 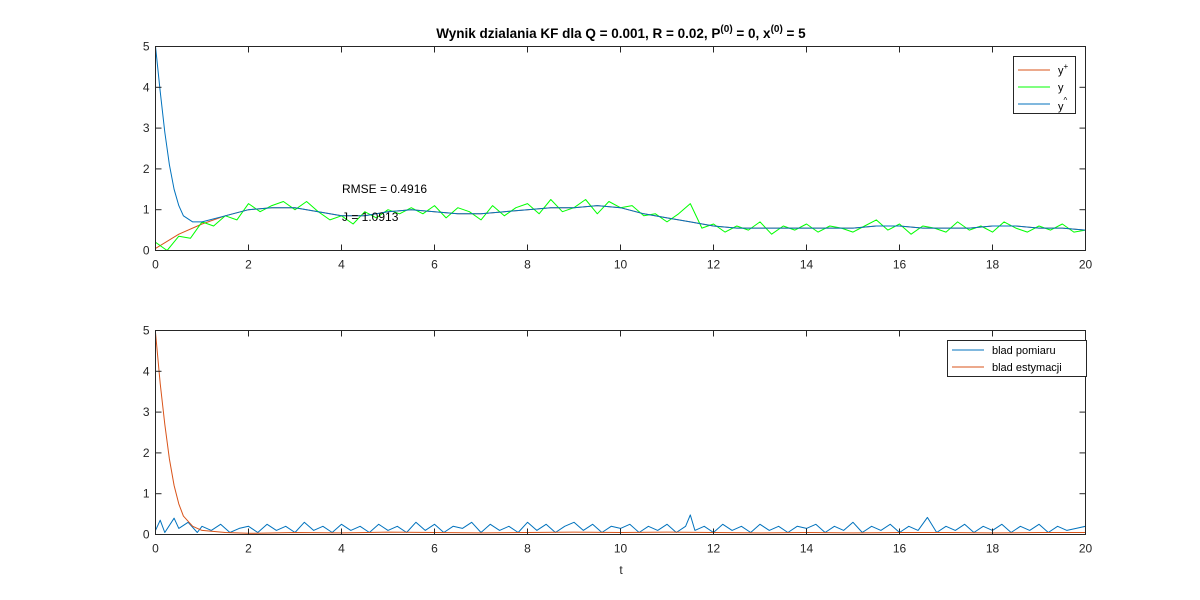 I want to click on bottom-x-tick-label: 4, so click(x=341, y=549).